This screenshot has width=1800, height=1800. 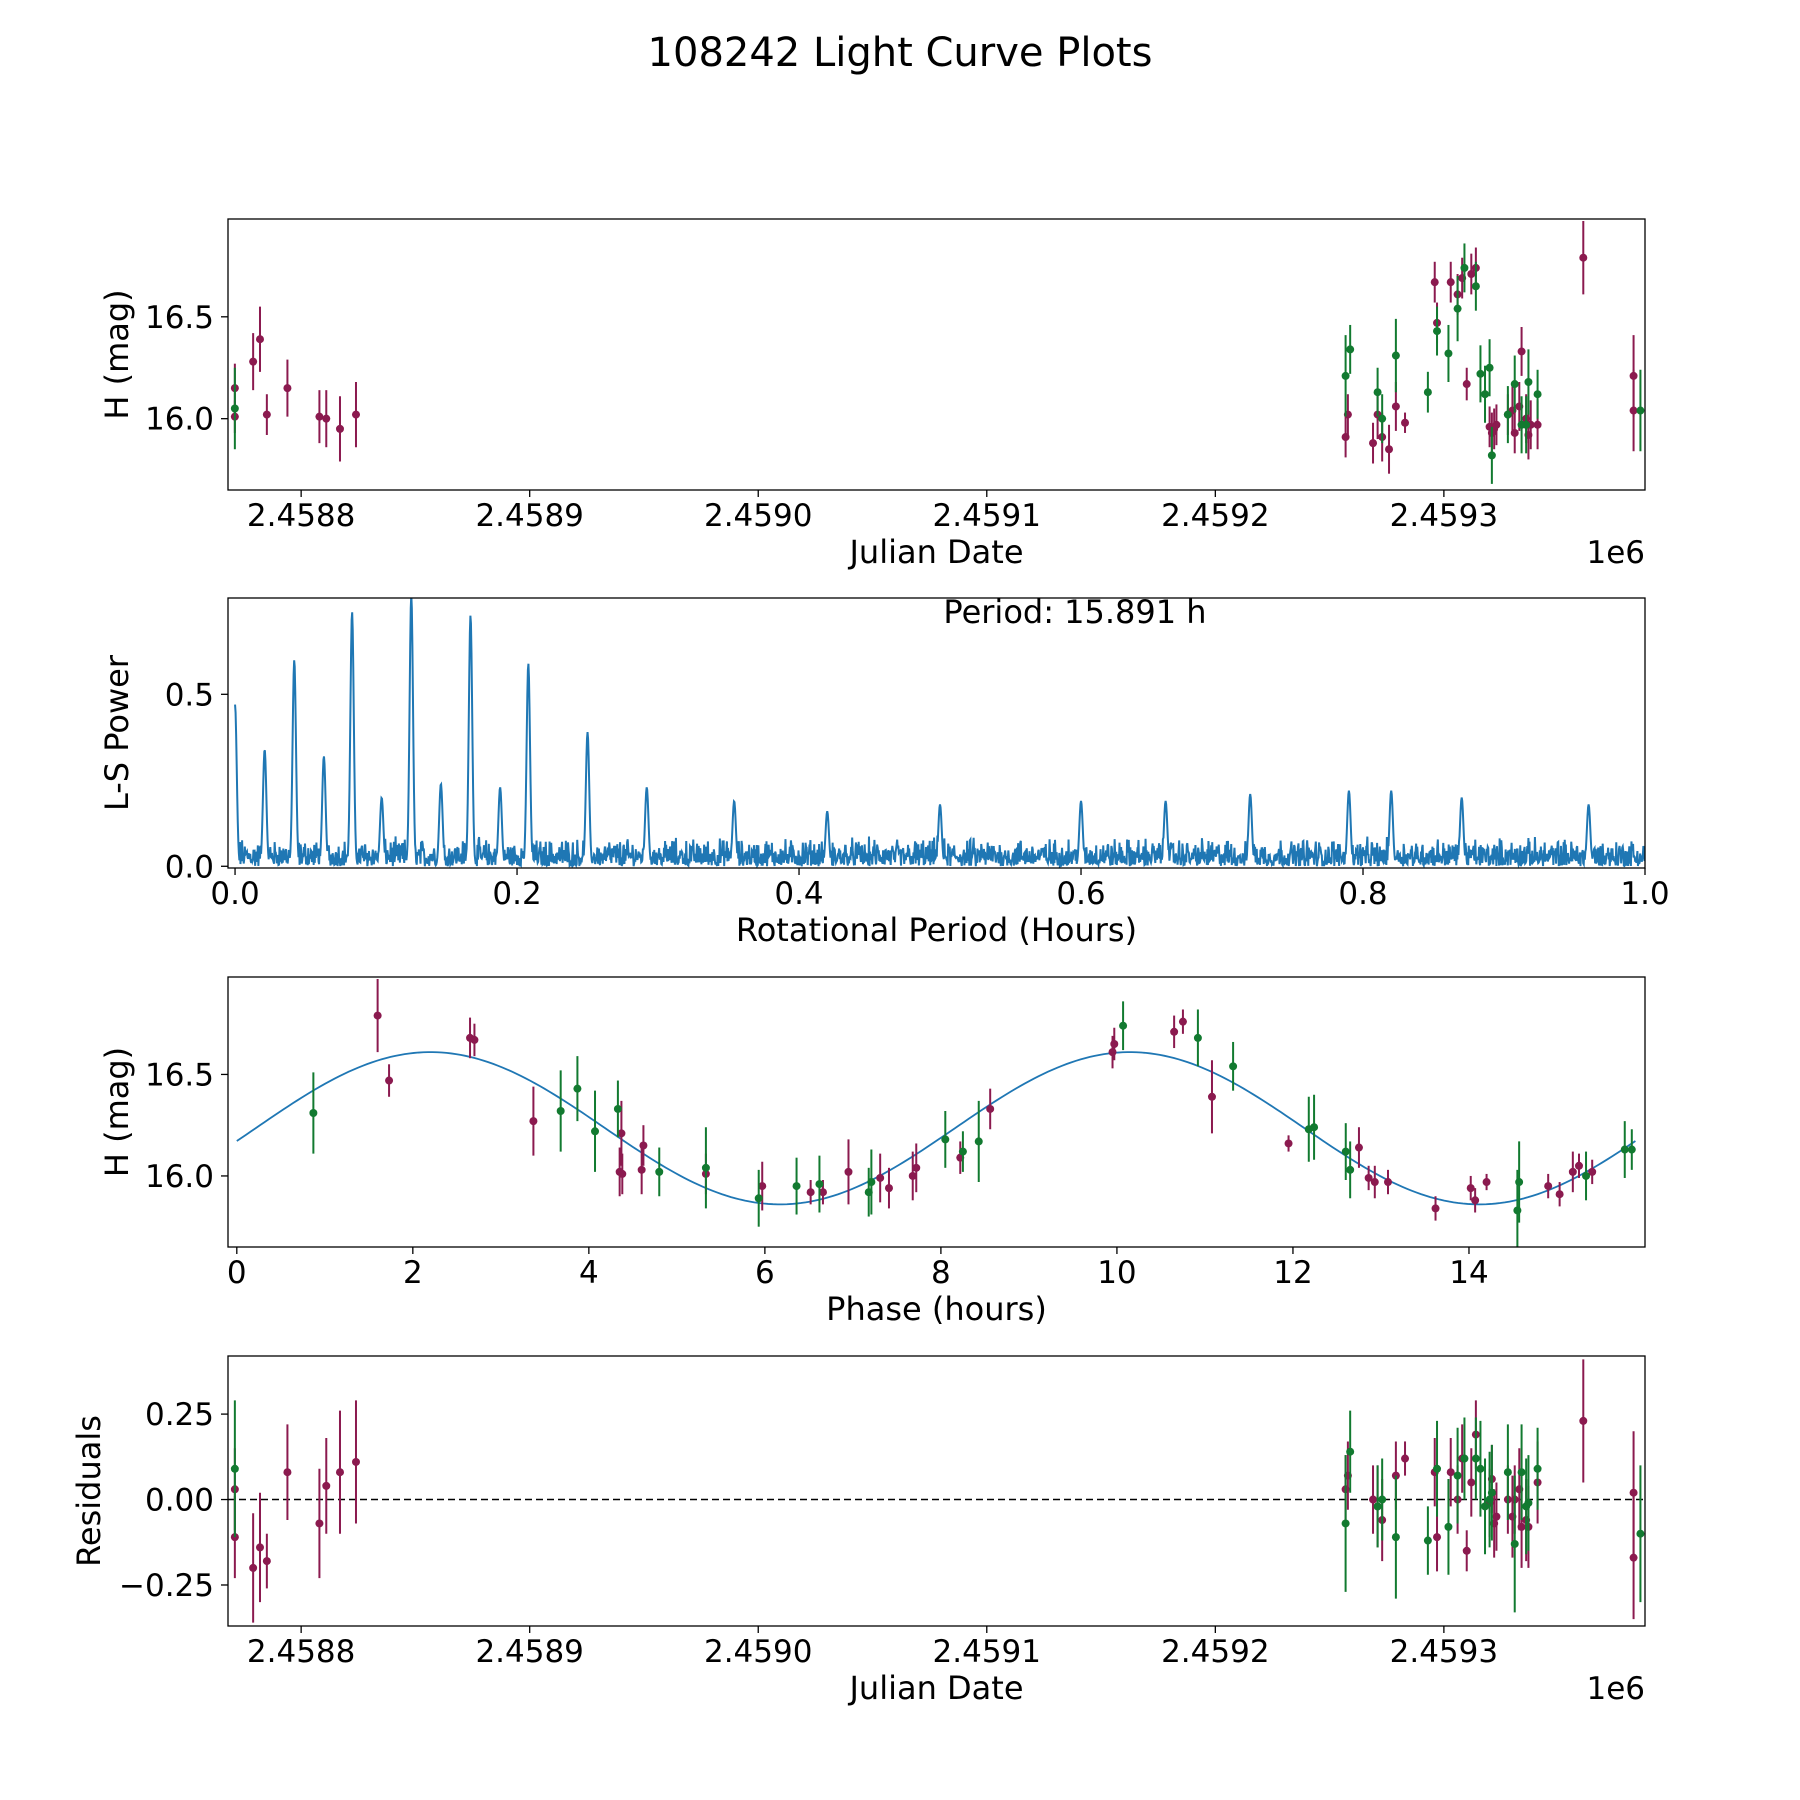 What do you see at coordinates (937, 352) in the screenshot?
I see `lightcurve-plot-area` at bounding box center [937, 352].